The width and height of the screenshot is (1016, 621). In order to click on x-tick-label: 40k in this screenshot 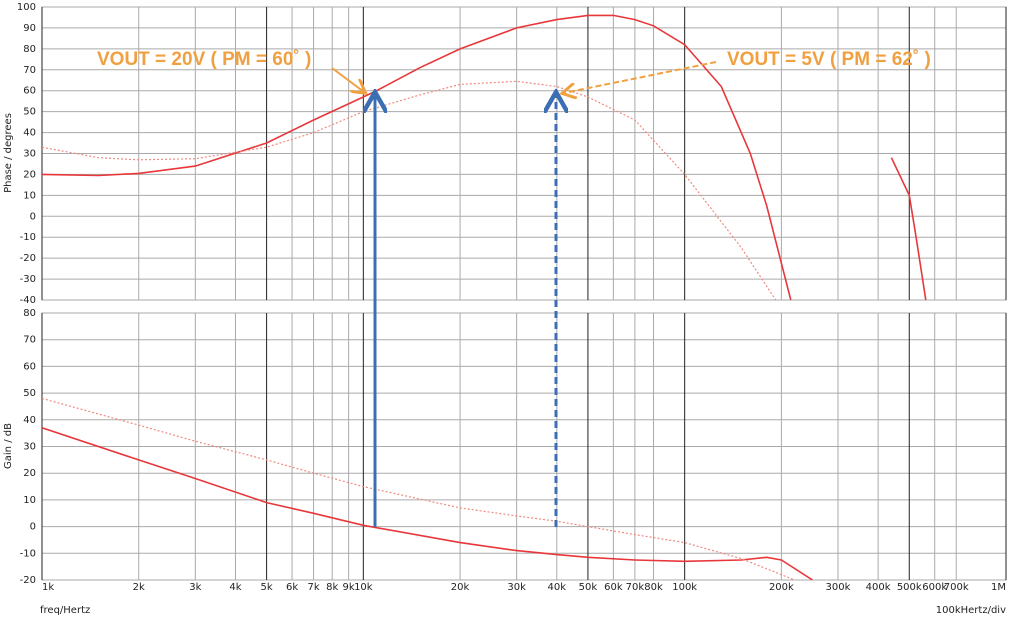, I will do `click(557, 587)`.